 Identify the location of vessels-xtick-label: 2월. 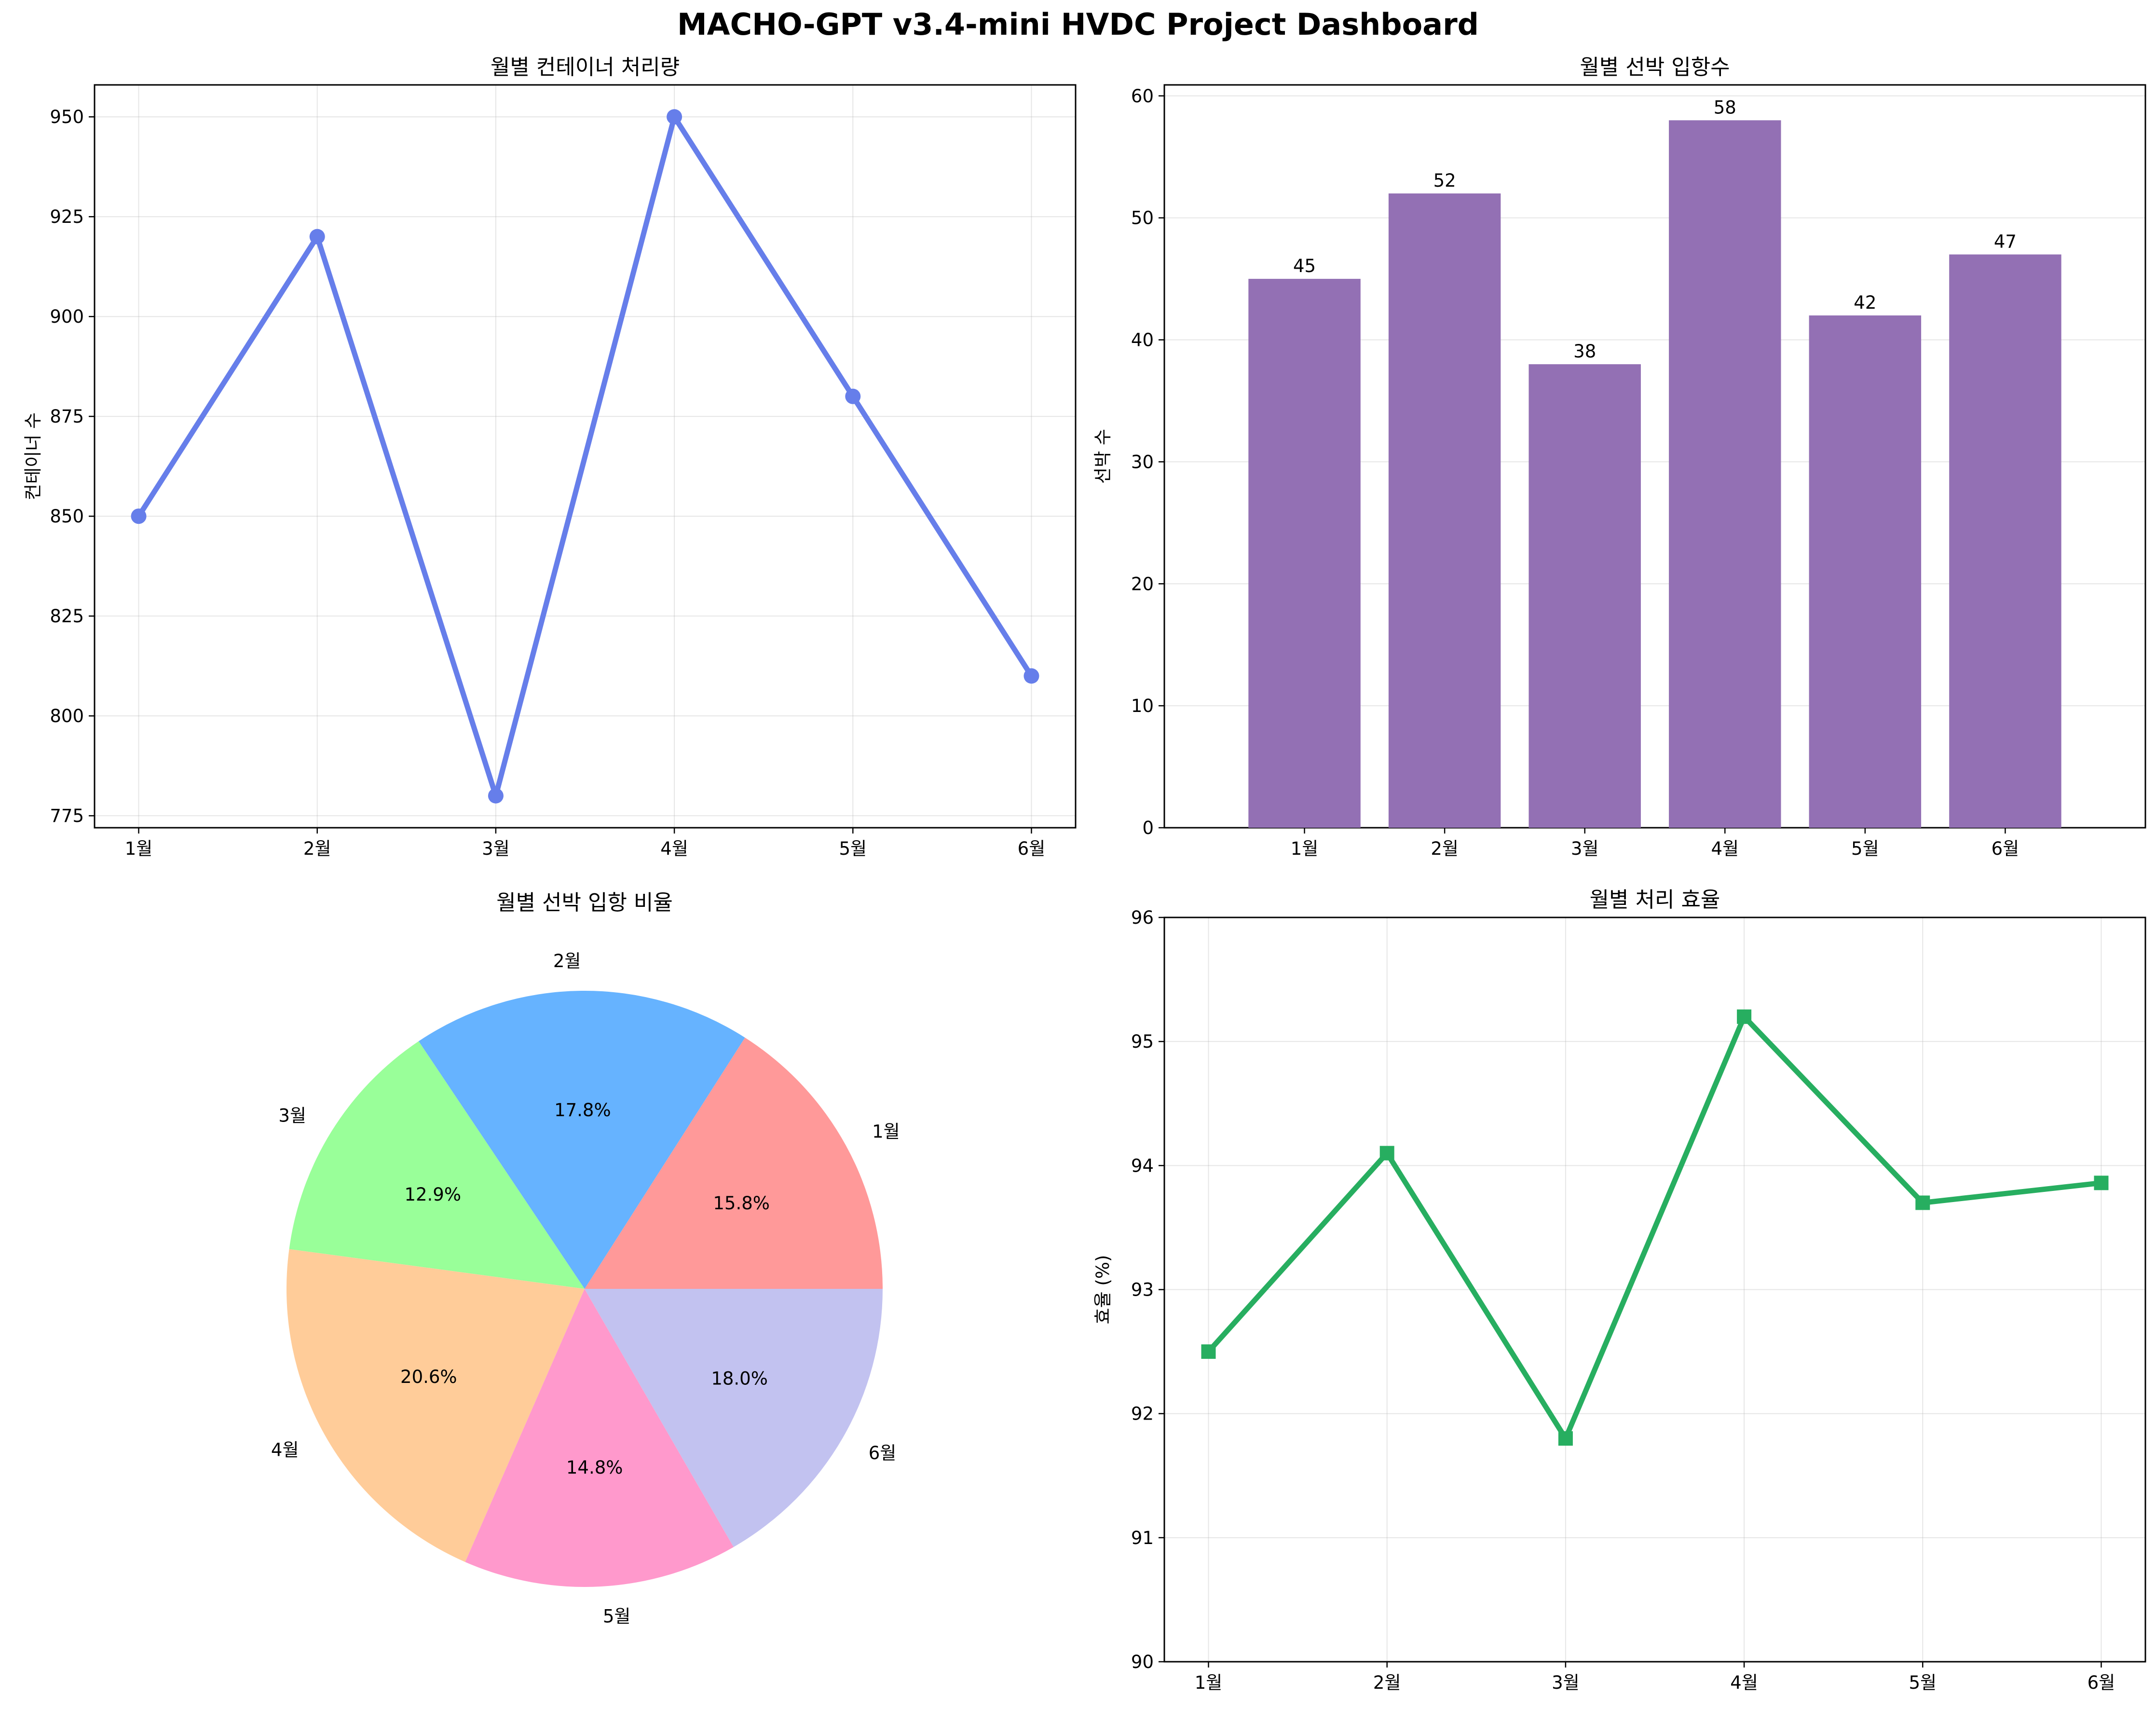
(1445, 848).